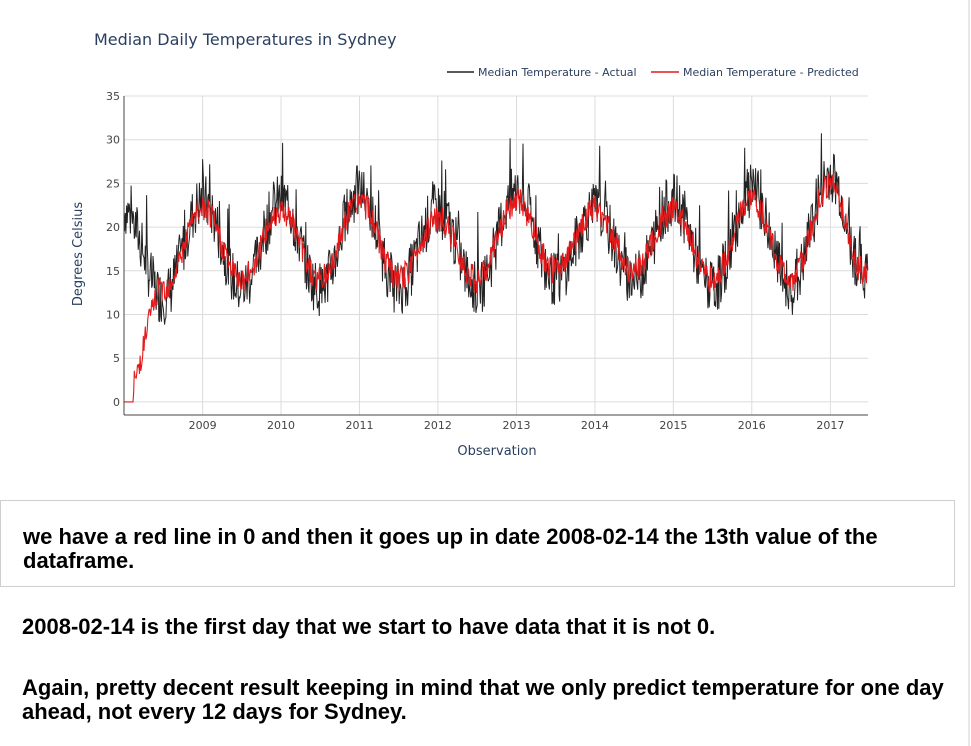  Describe the element at coordinates (771, 72) in the screenshot. I see `legend-label-predicted: Median Temperature - Predicted` at that location.